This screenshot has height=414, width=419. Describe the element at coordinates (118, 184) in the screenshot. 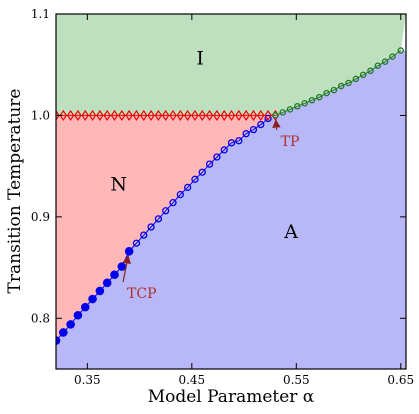

I see `region-label-N: N` at that location.